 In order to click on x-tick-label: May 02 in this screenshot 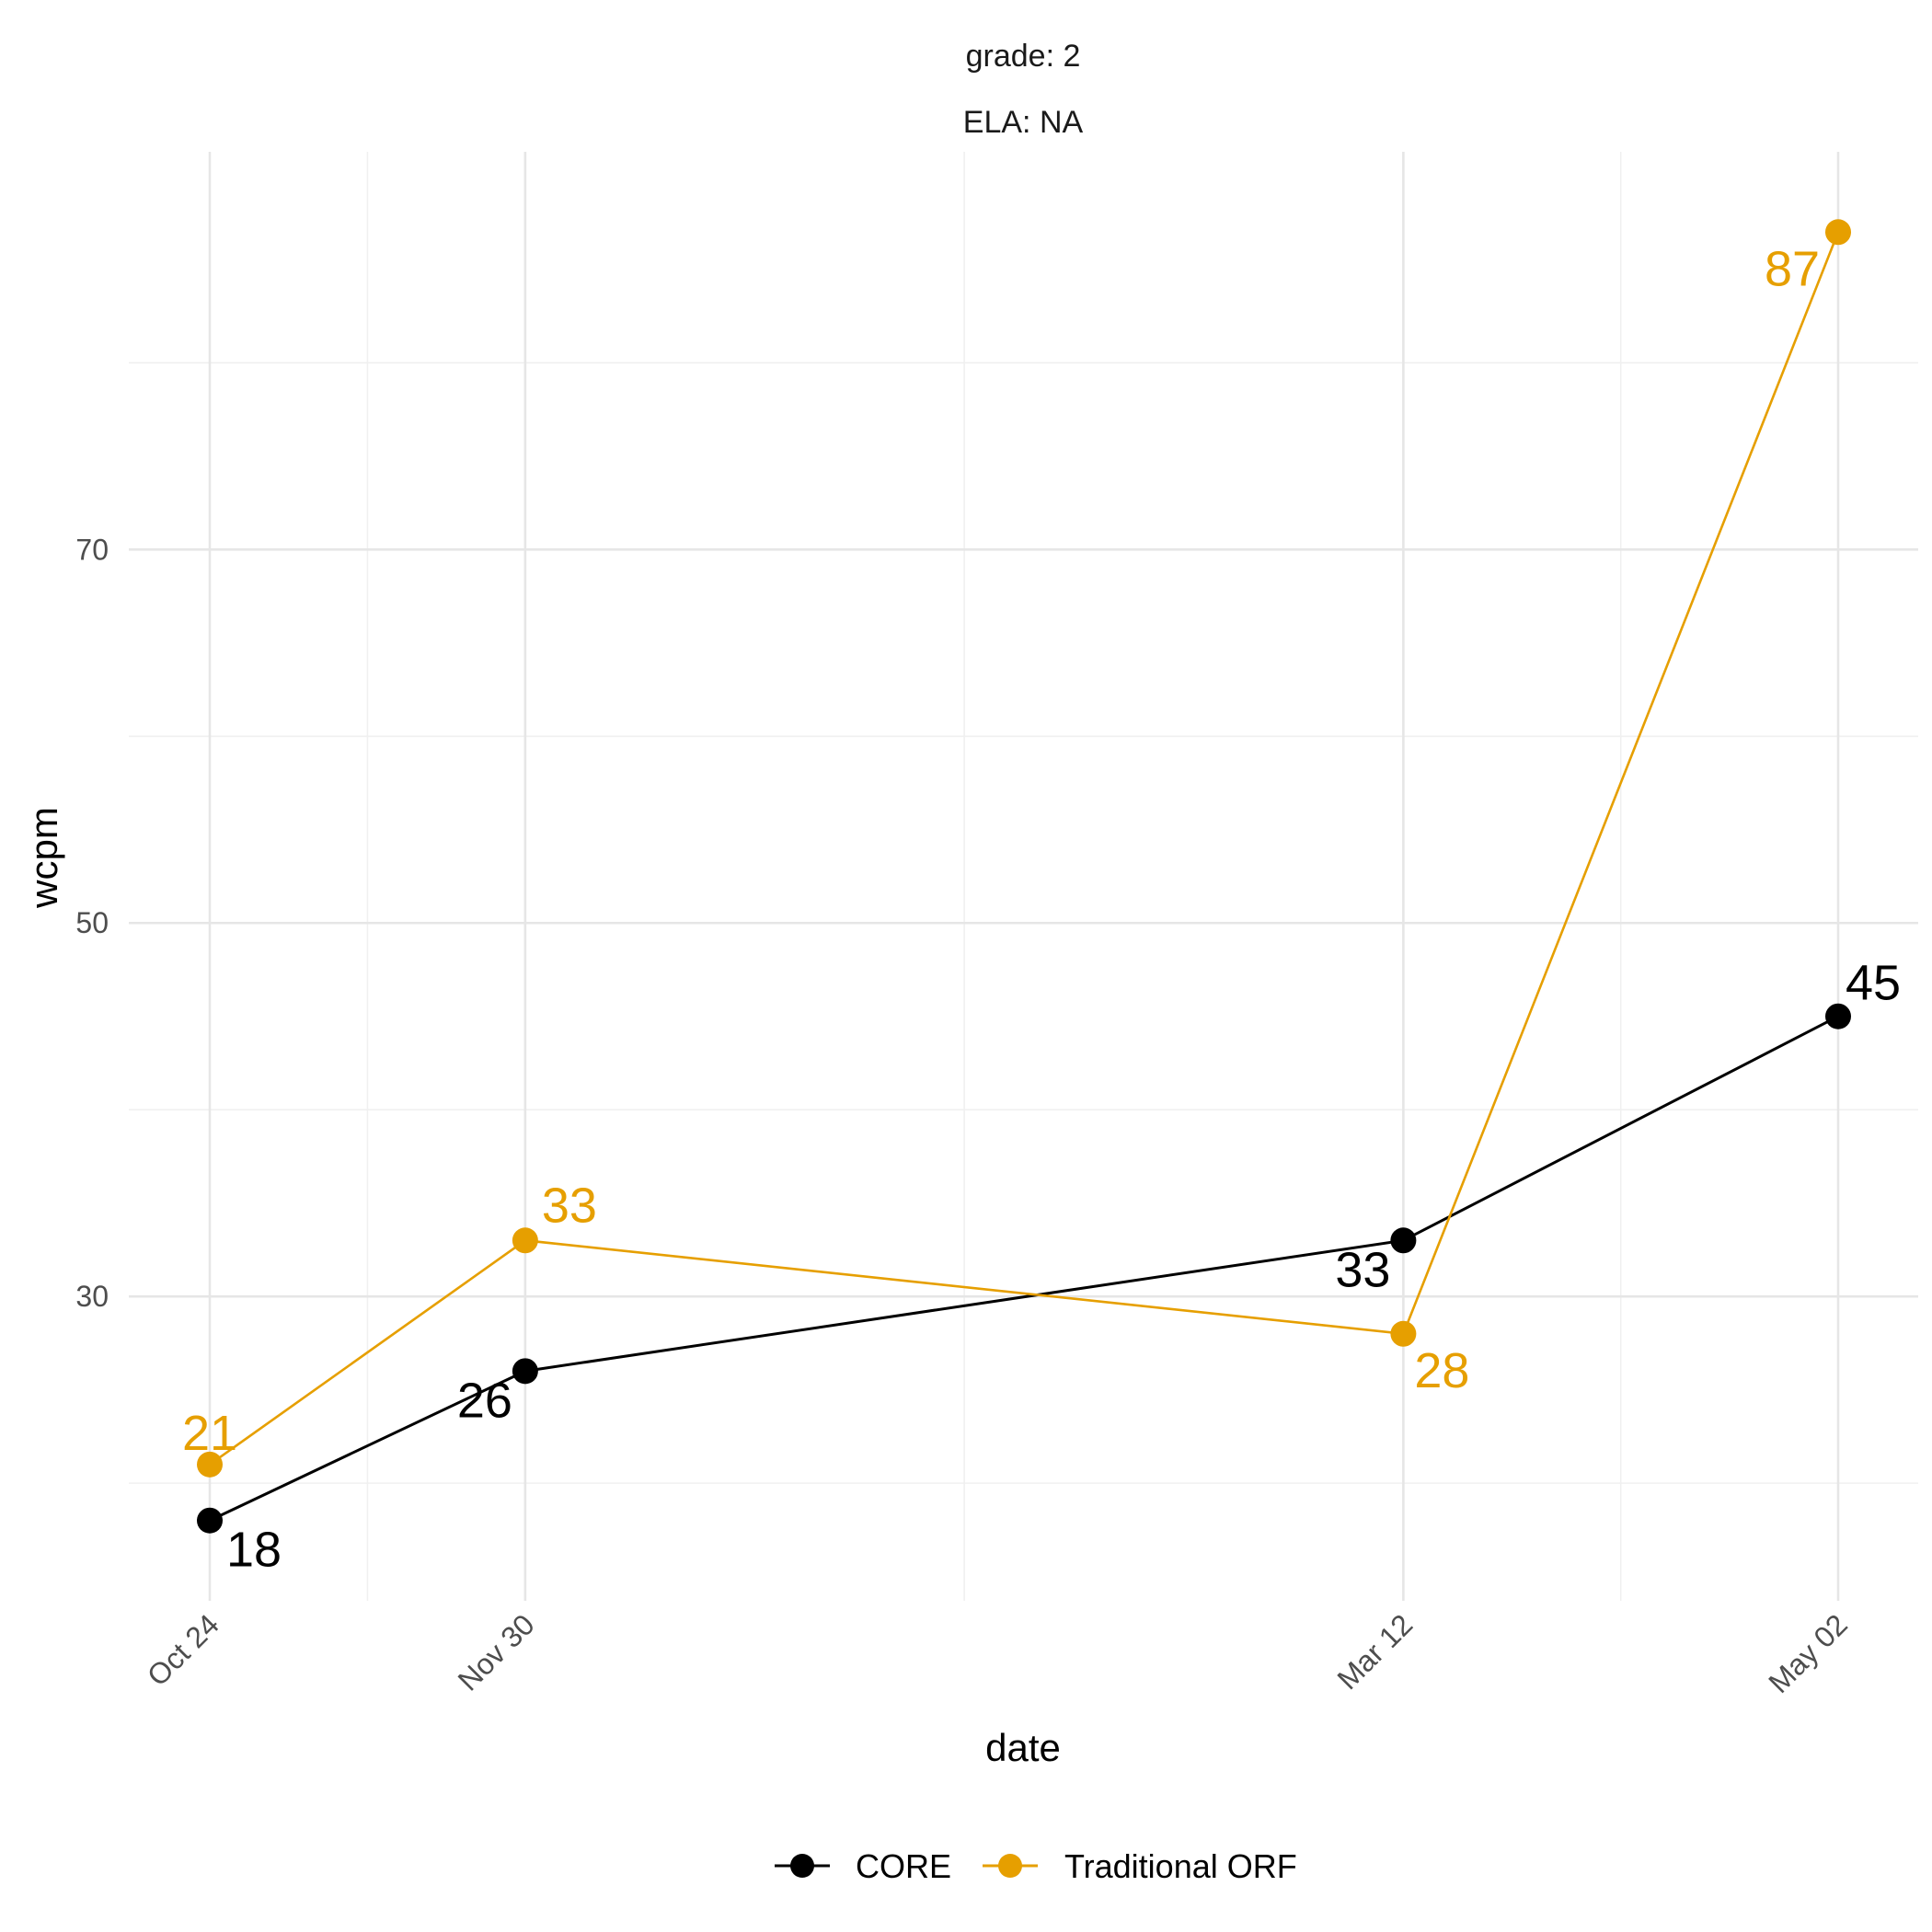, I will do `click(1808, 1653)`.